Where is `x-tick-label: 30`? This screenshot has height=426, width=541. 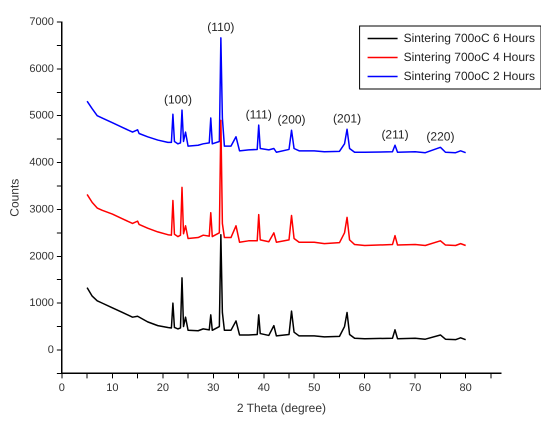
x-tick-label: 30 is located at coordinates (213, 388).